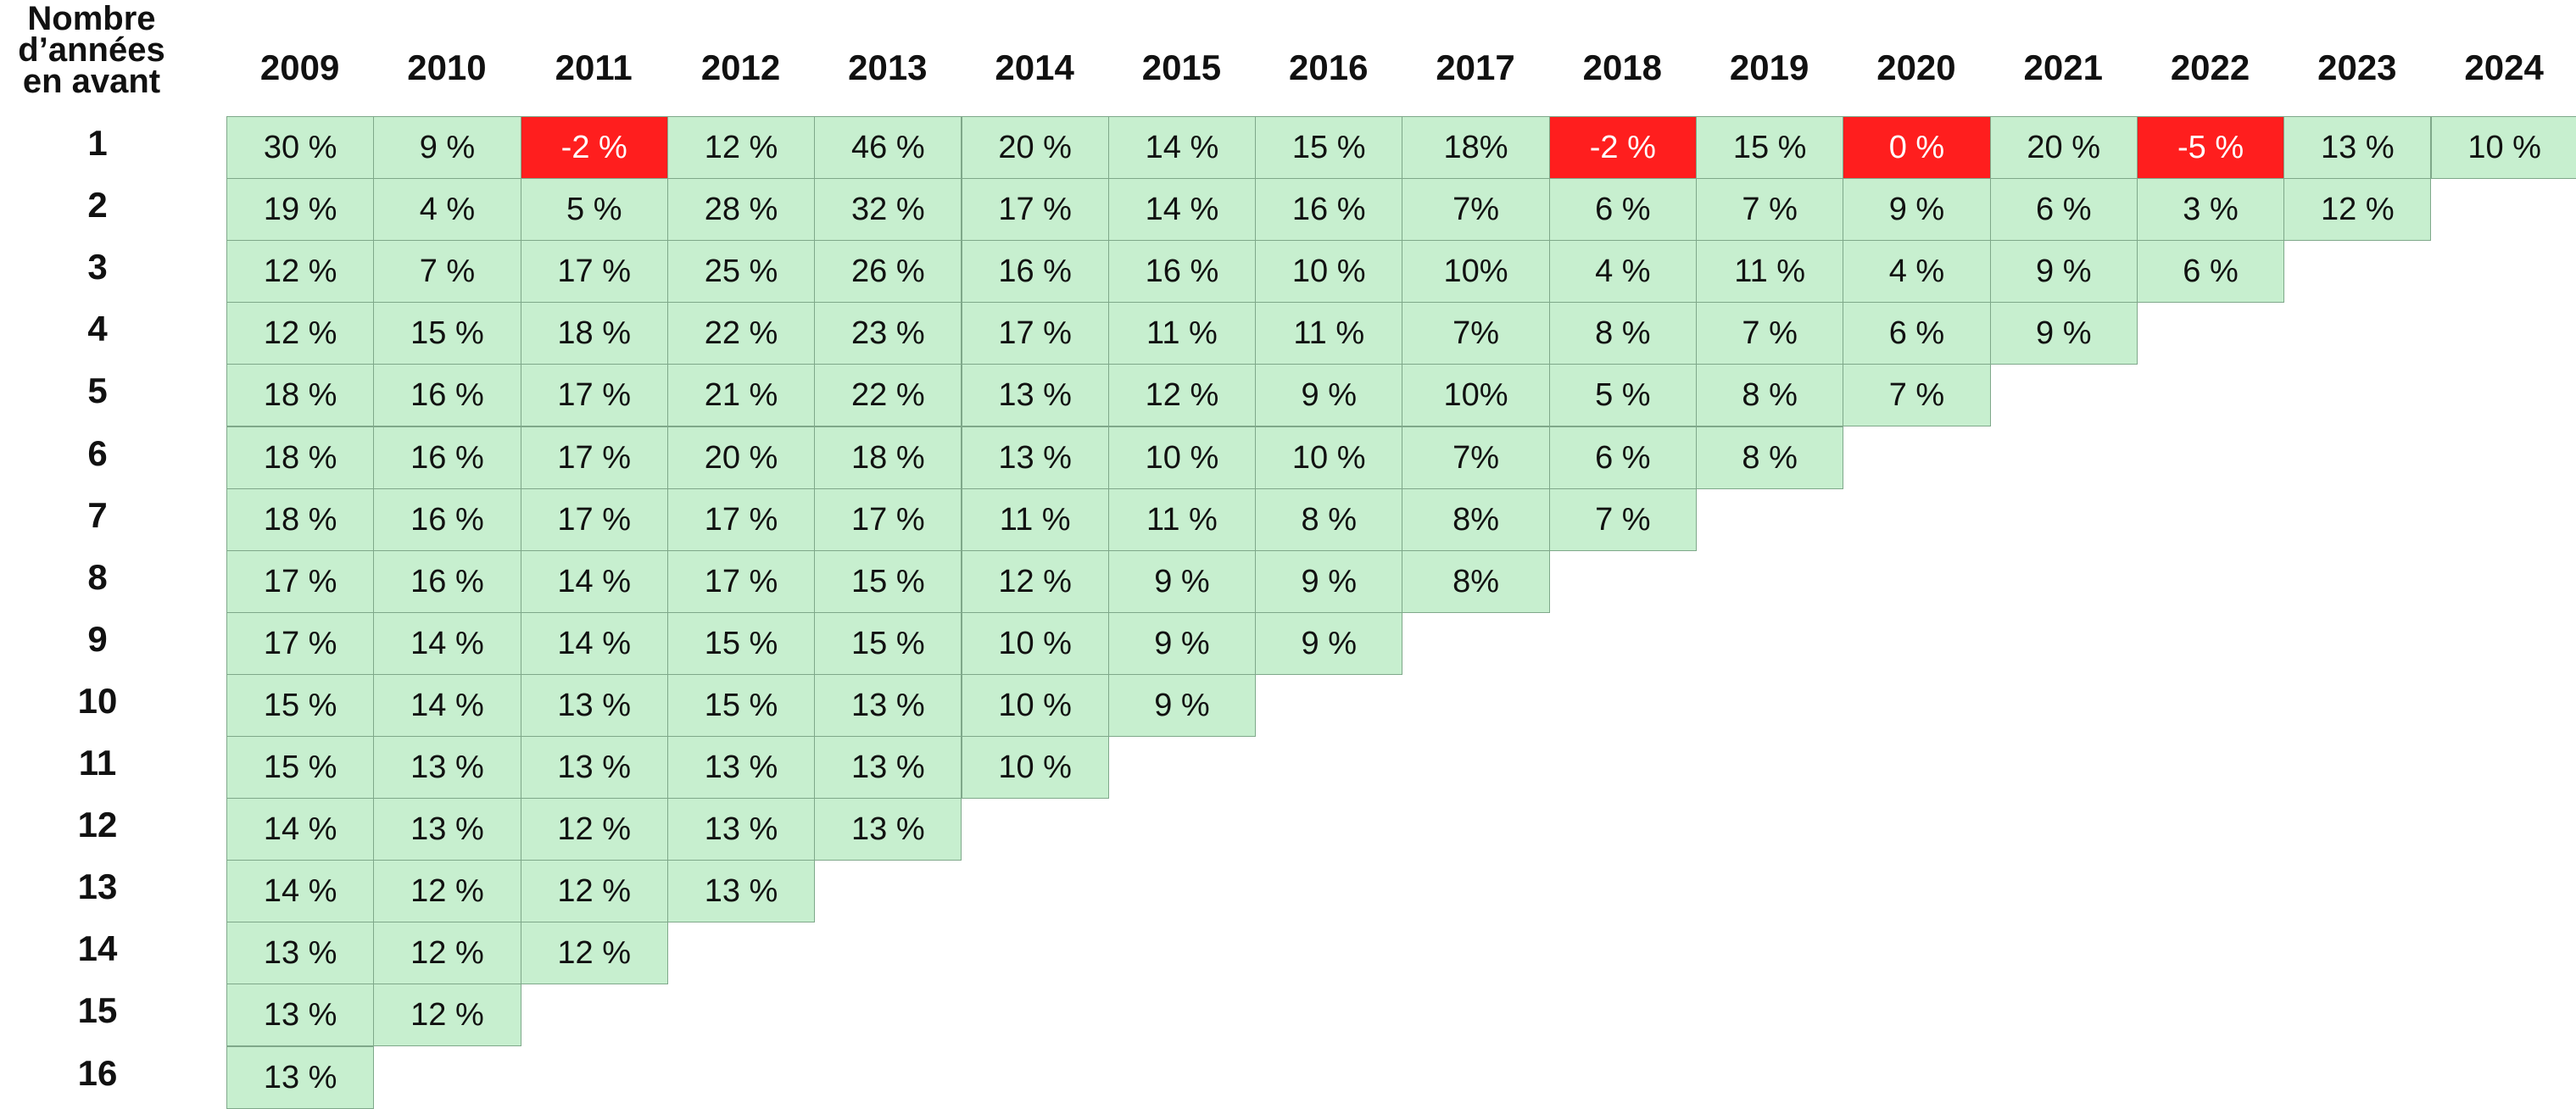 This screenshot has width=2576, height=1109. I want to click on cell-2015-row-7: 11 %, so click(1182, 519).